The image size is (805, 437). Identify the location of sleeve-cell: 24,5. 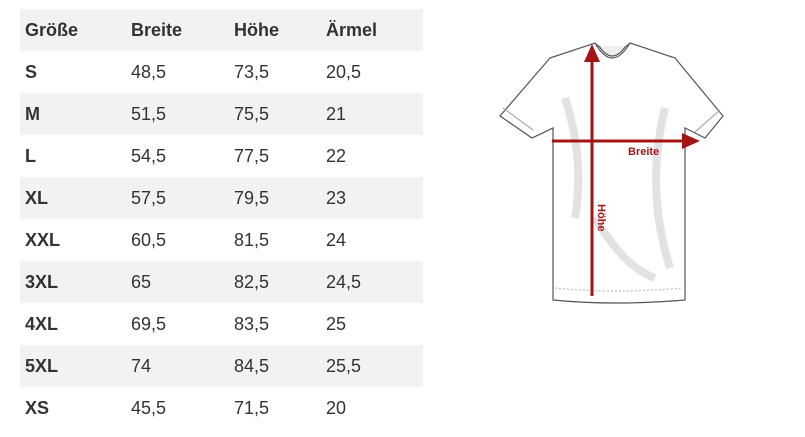
(344, 281).